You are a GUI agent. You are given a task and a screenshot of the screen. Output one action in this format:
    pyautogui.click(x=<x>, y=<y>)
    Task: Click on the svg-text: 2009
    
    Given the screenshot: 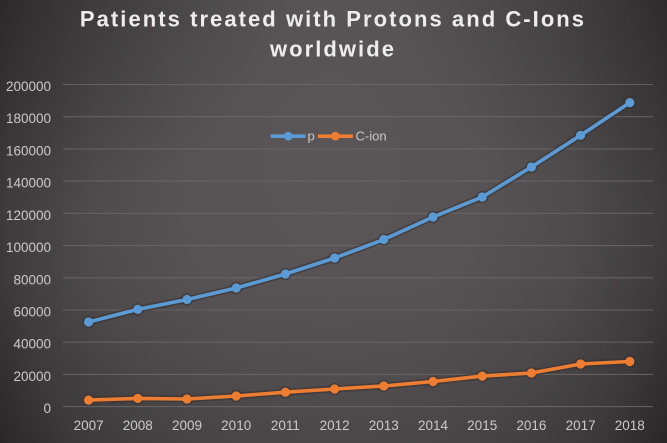 What is the action you would take?
    pyautogui.click(x=187, y=425)
    